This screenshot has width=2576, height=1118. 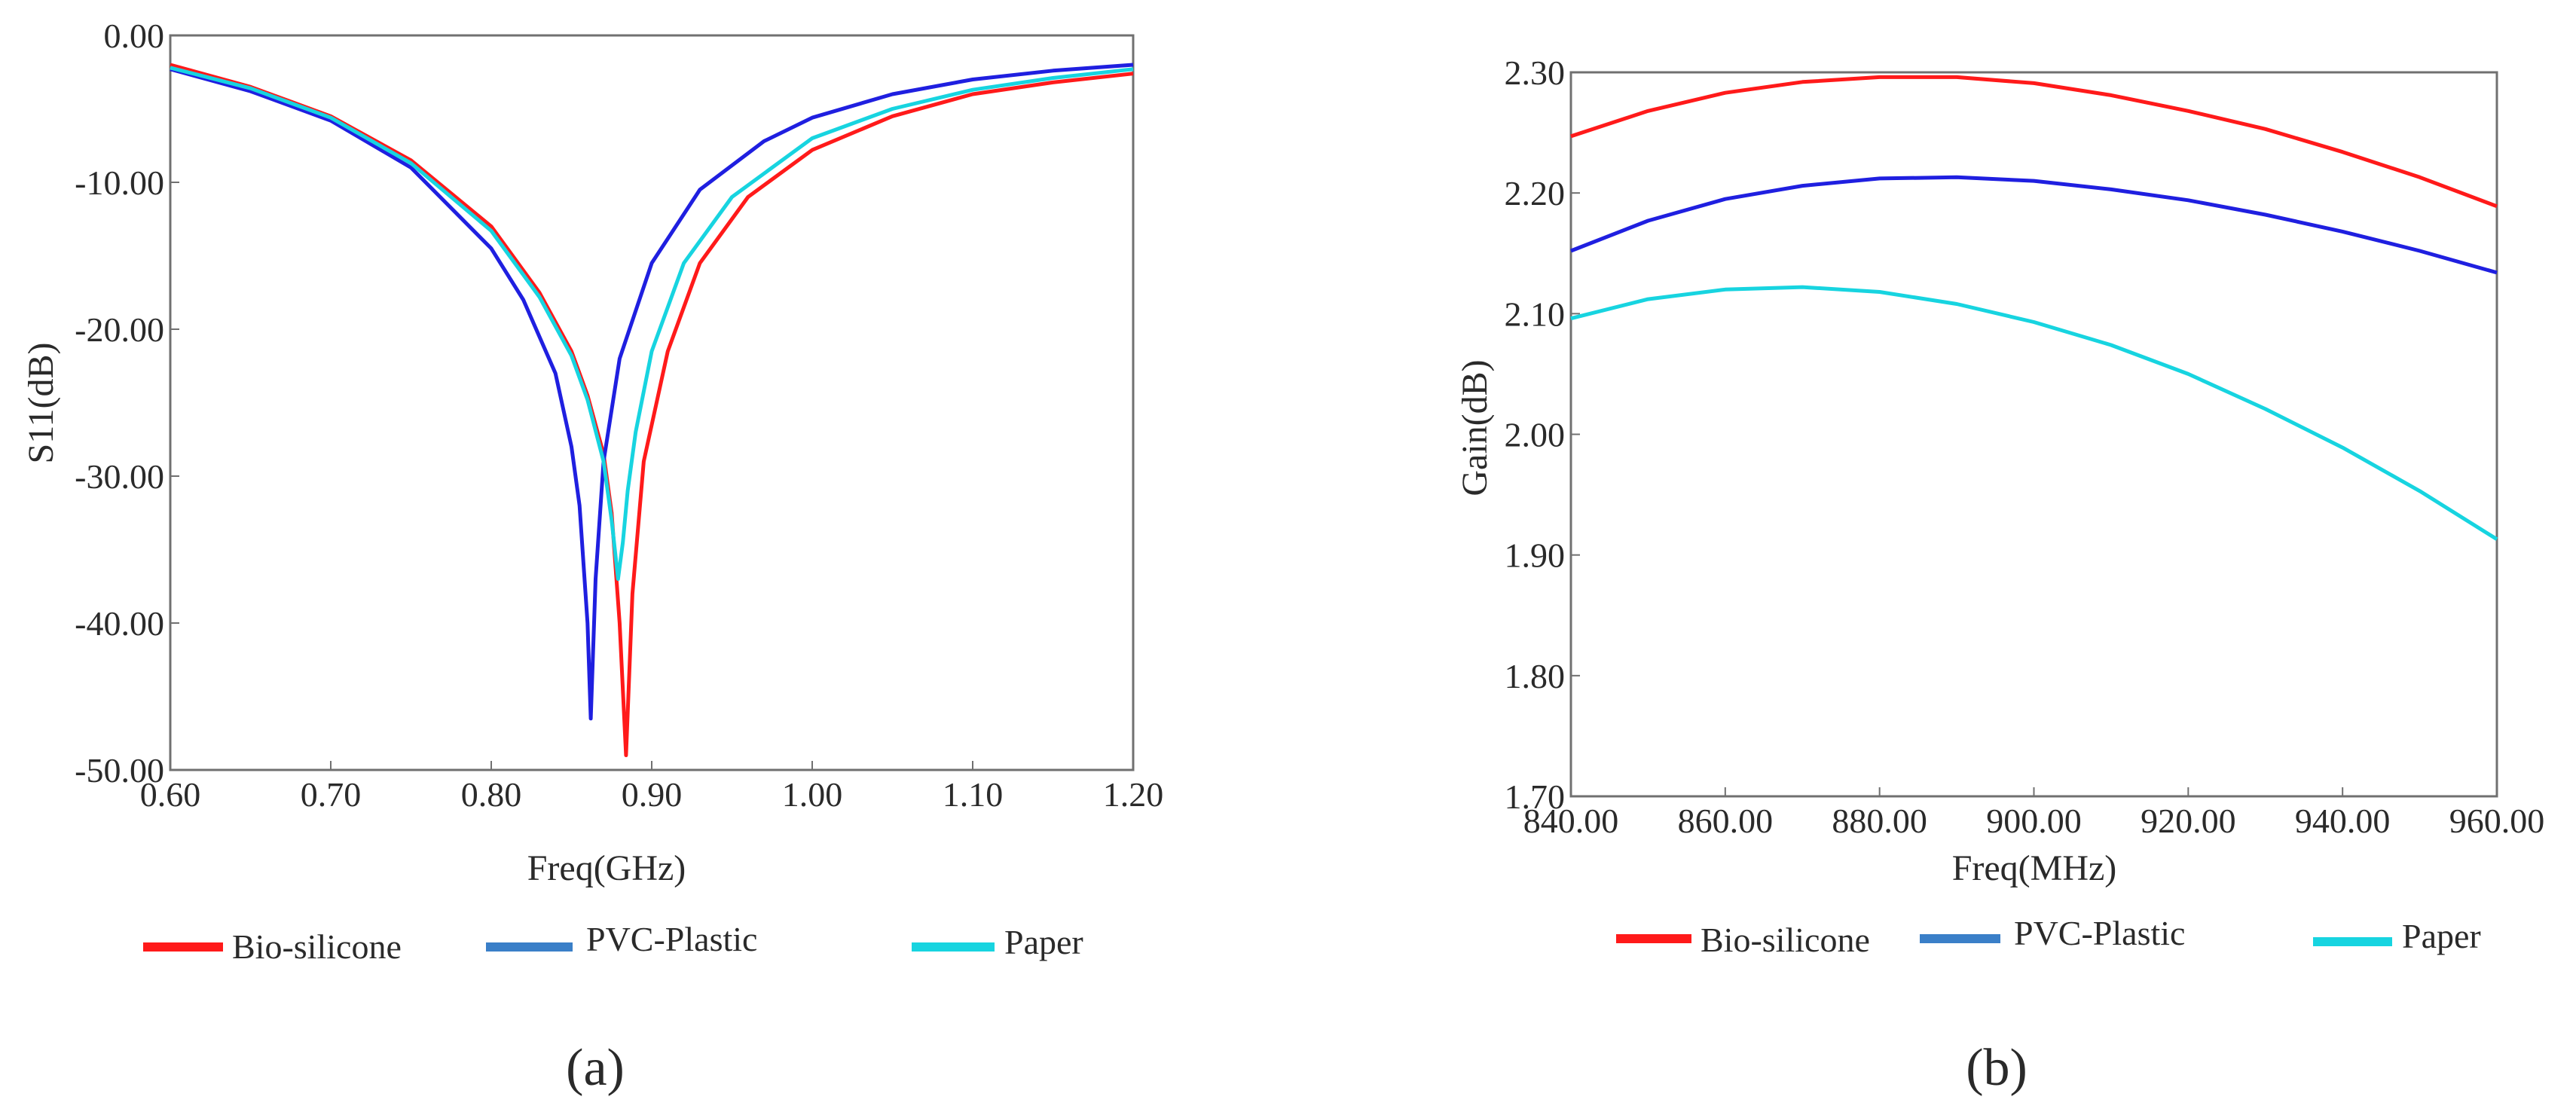 What do you see at coordinates (2441, 936) in the screenshot?
I see `legend-b-label-paper: Paper` at bounding box center [2441, 936].